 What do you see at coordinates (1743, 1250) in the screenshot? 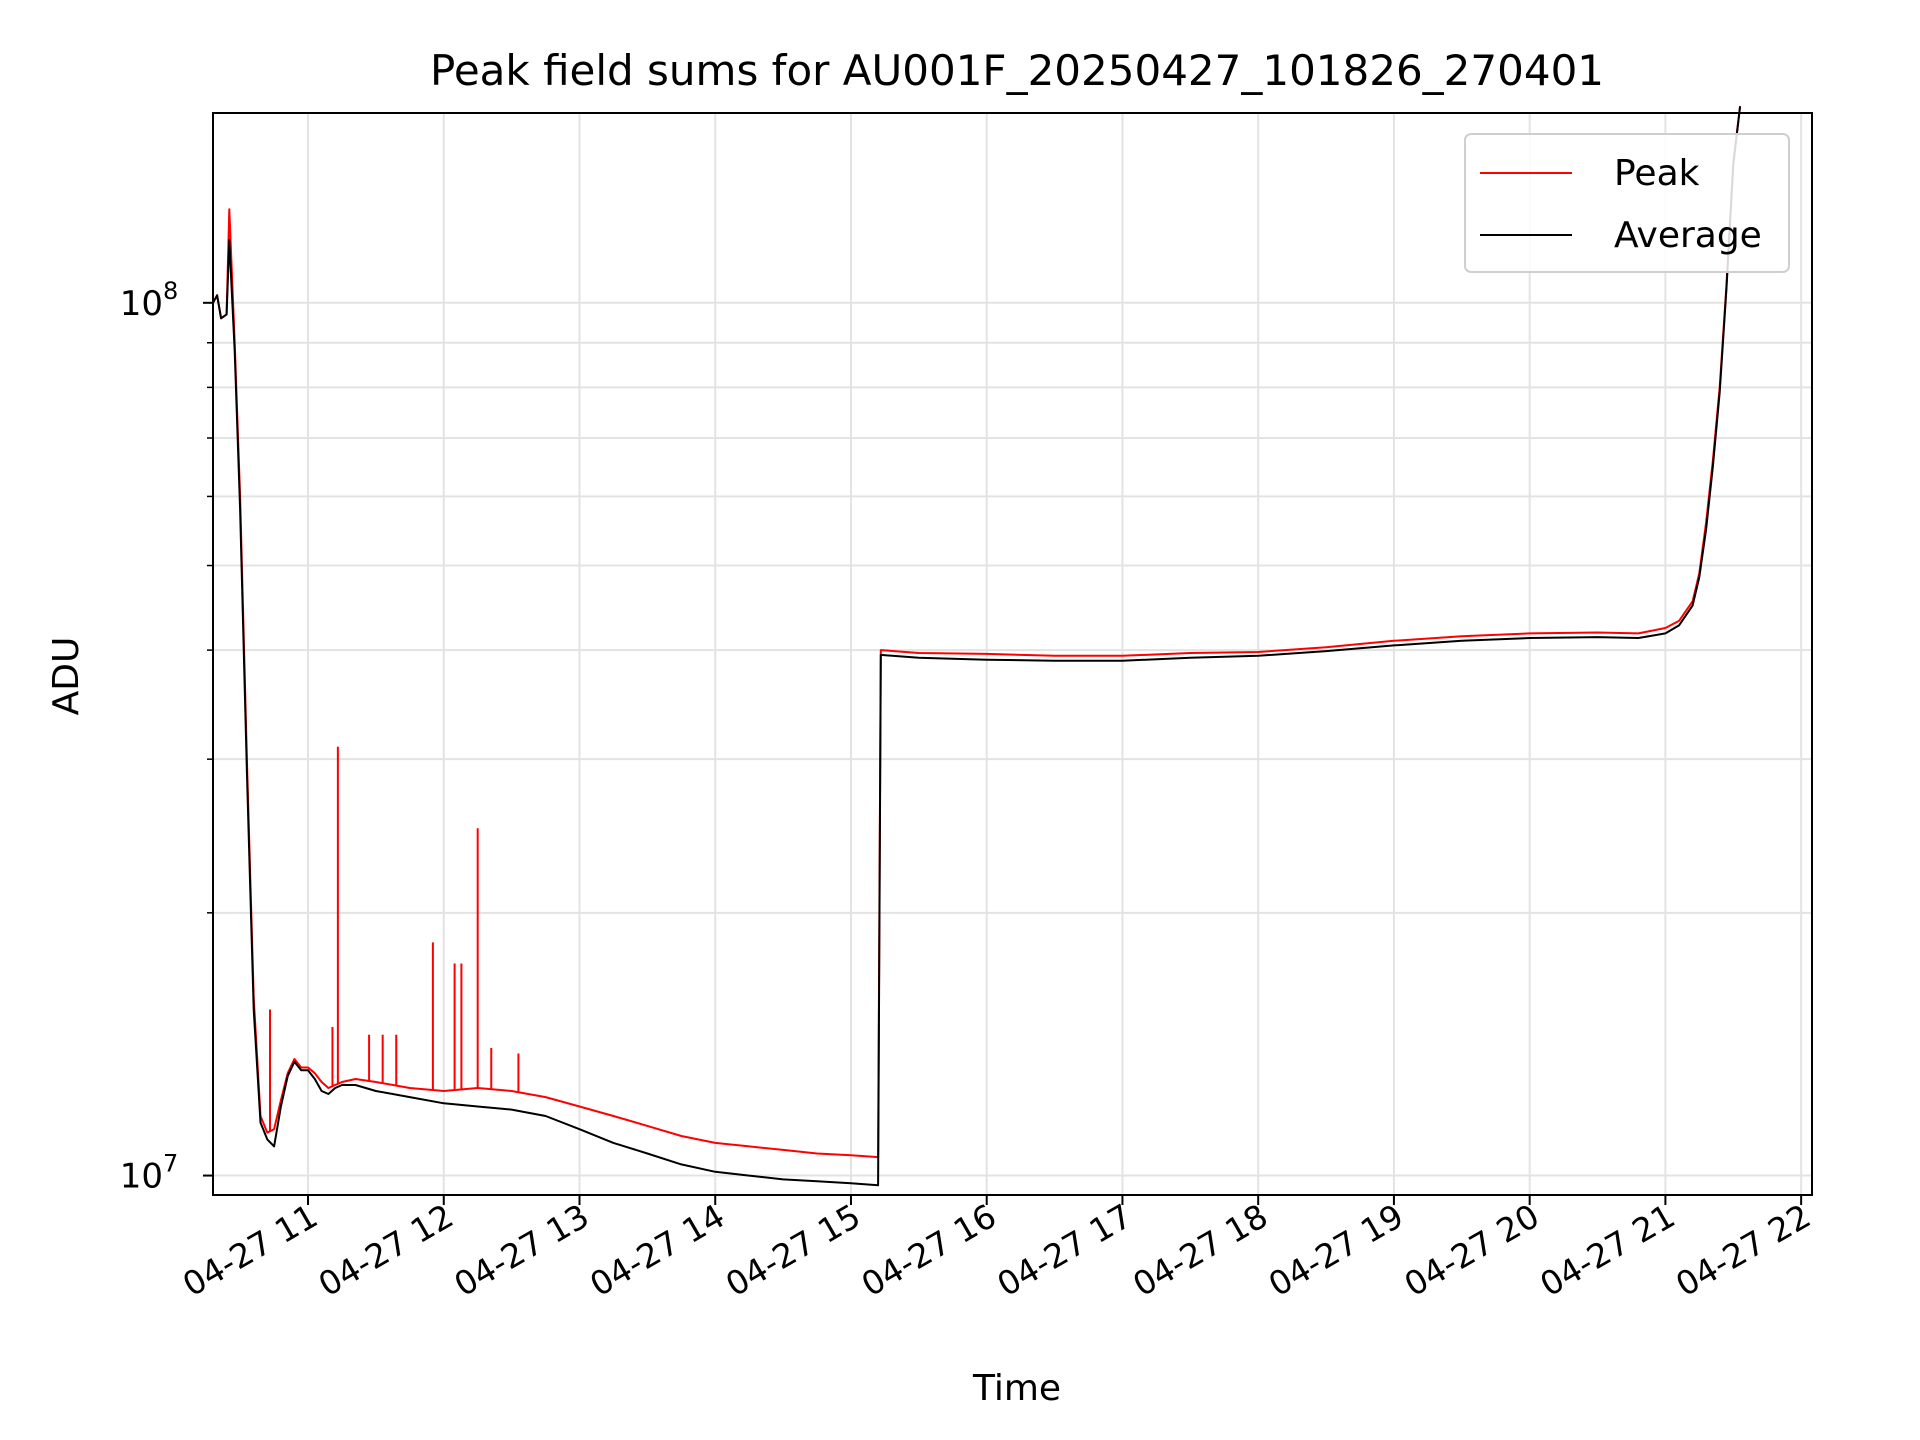
I see `x-tick-label: 04-27 22` at bounding box center [1743, 1250].